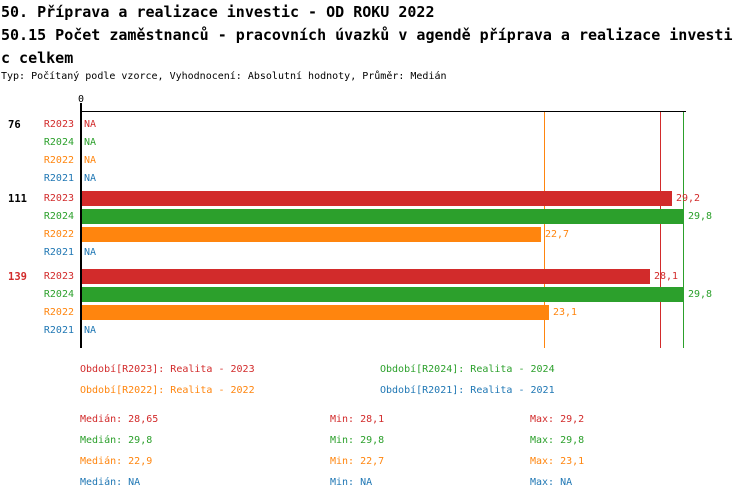  I want to click on group-label: 139, so click(17, 277).